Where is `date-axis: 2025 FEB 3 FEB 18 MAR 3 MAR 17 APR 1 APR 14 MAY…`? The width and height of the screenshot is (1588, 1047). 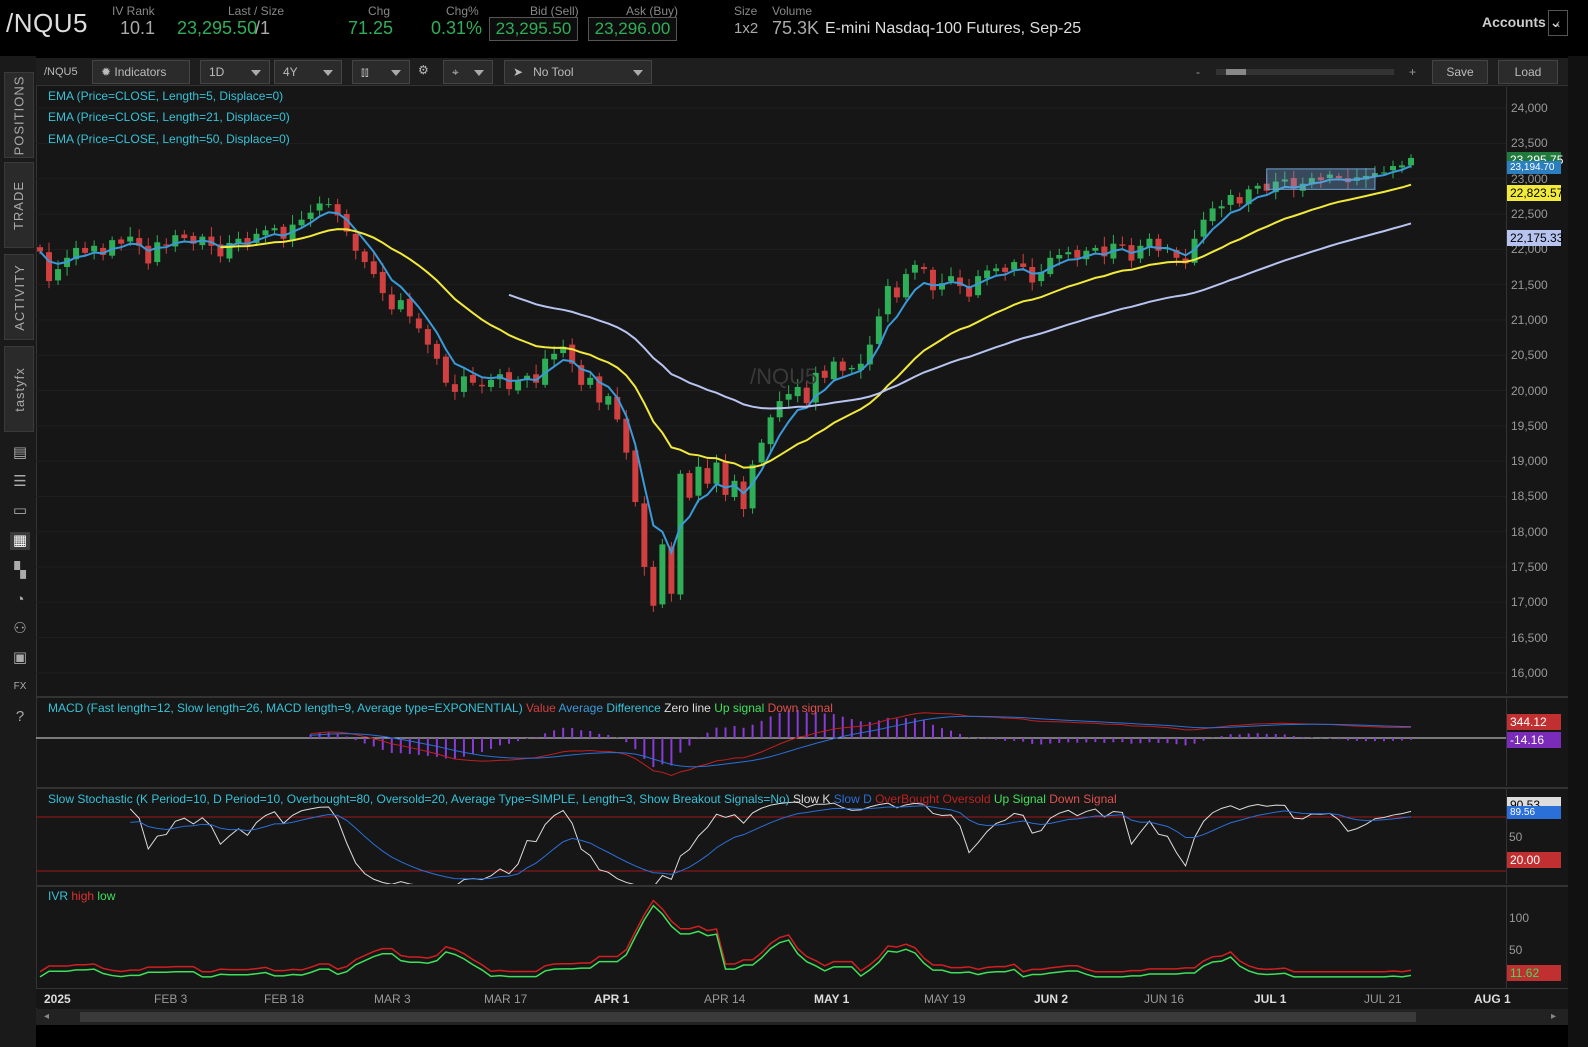
date-axis: 2025 FEB 3 FEB 18 MAR 3 MAR 17 APR 1 APR 14 MAY… is located at coordinates (802, 998).